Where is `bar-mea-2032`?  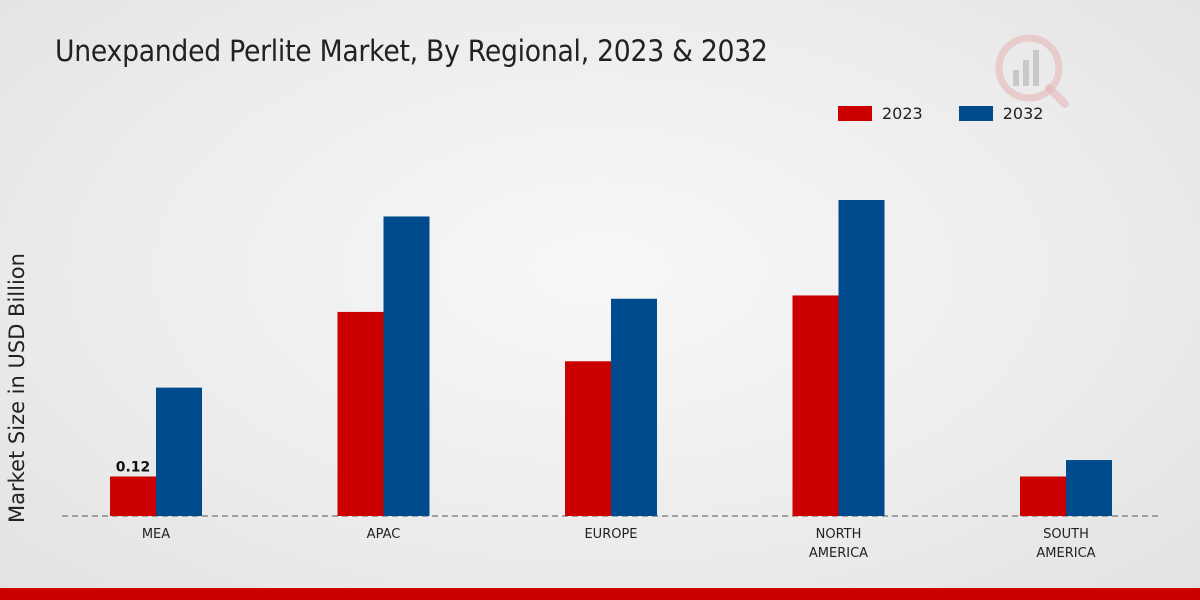
bar-mea-2032 is located at coordinates (179, 451).